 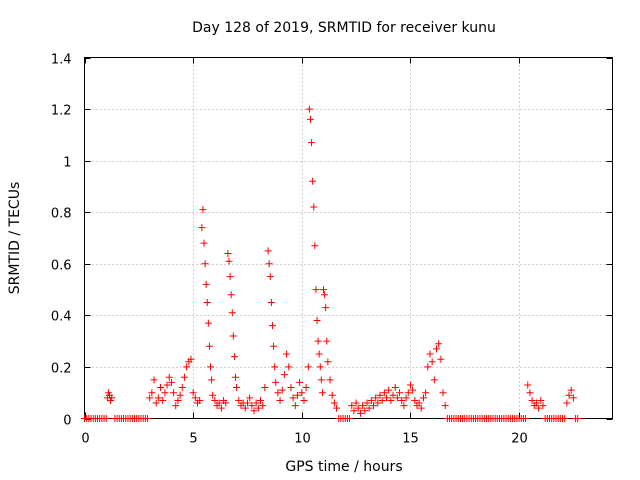 I want to click on y-tick-label: 1.4, so click(x=61, y=60).